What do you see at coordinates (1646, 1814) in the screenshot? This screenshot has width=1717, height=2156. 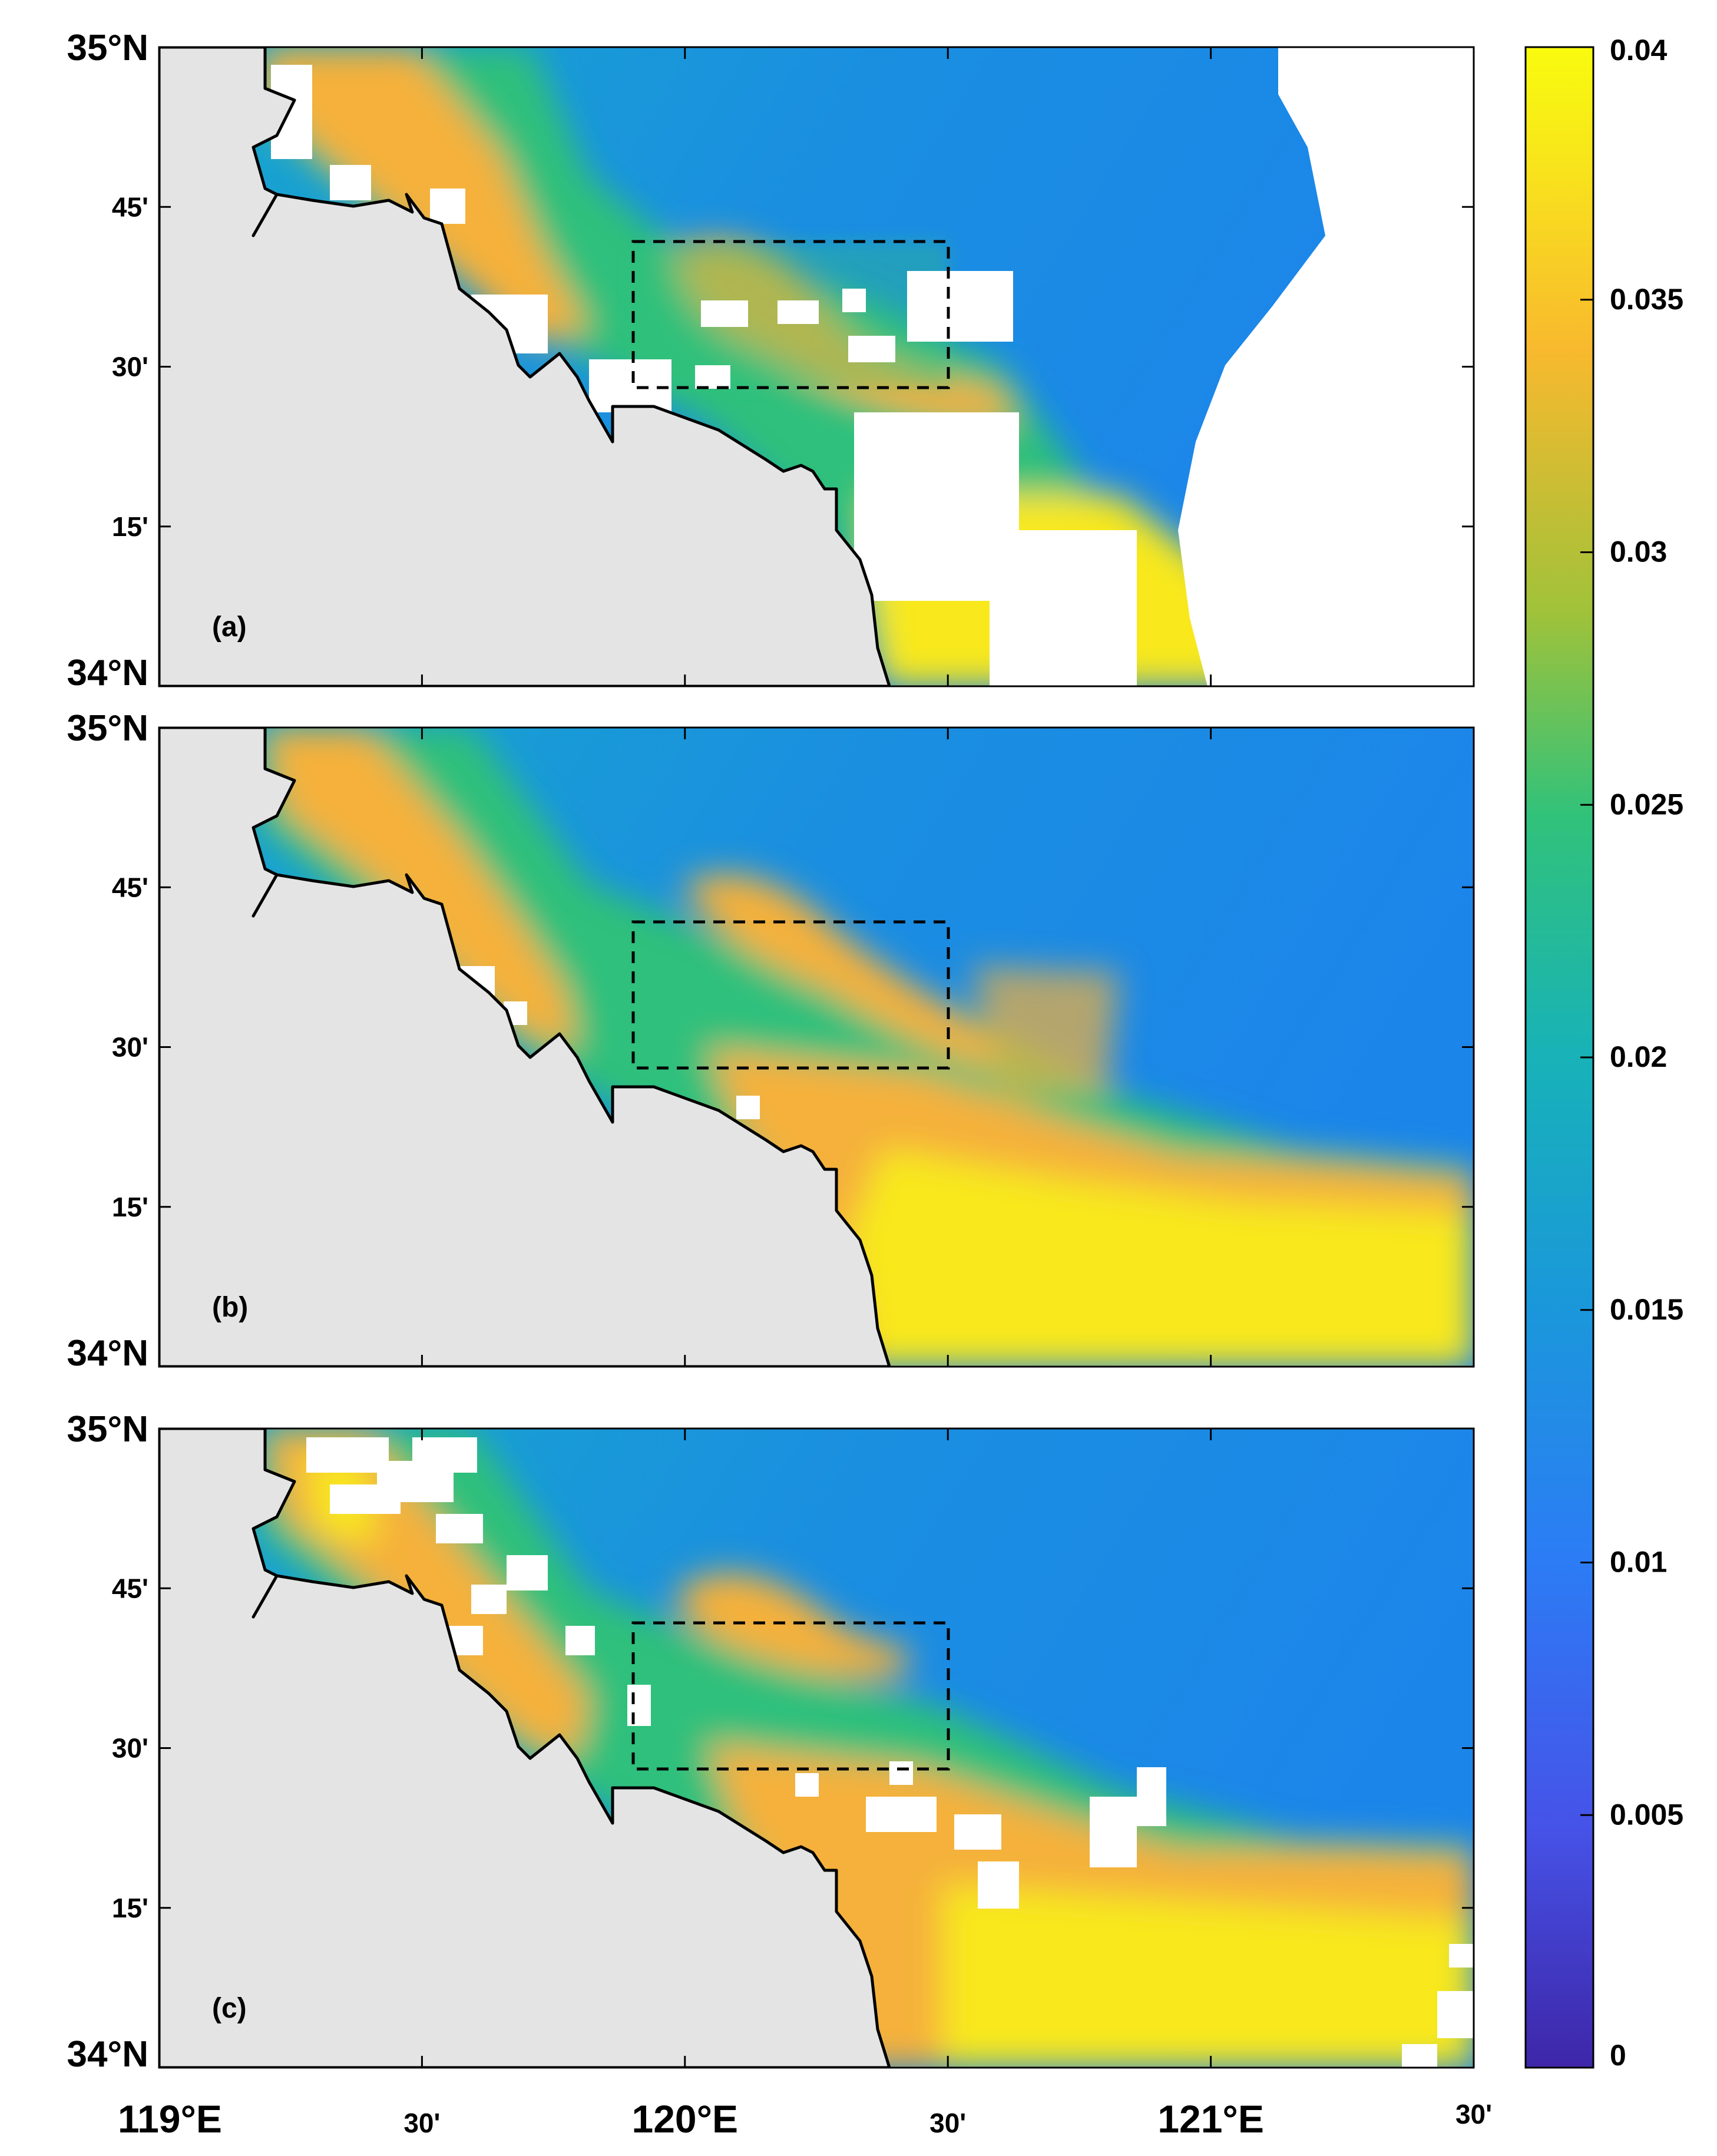 I see `colorbar-tick-label: 0.005` at bounding box center [1646, 1814].